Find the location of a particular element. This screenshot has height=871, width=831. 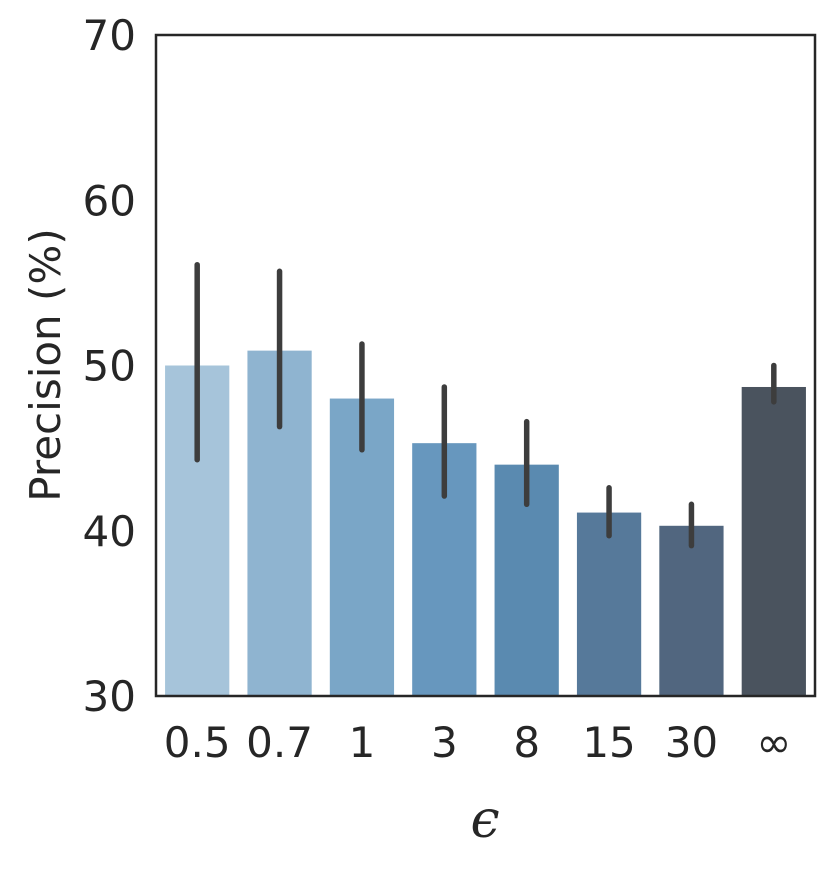

x-tick-label-7: ∞ is located at coordinates (773, 742).